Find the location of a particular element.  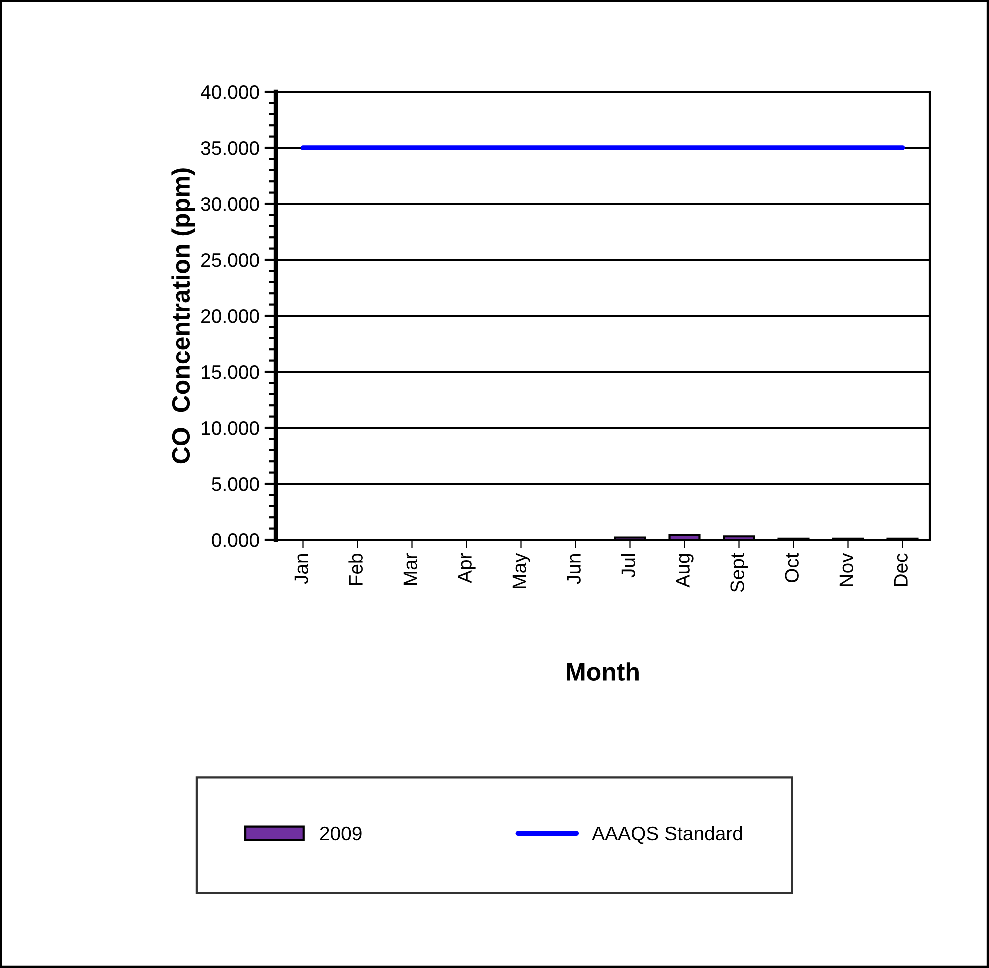

legend-label: AAAQS Standard is located at coordinates (667, 835).